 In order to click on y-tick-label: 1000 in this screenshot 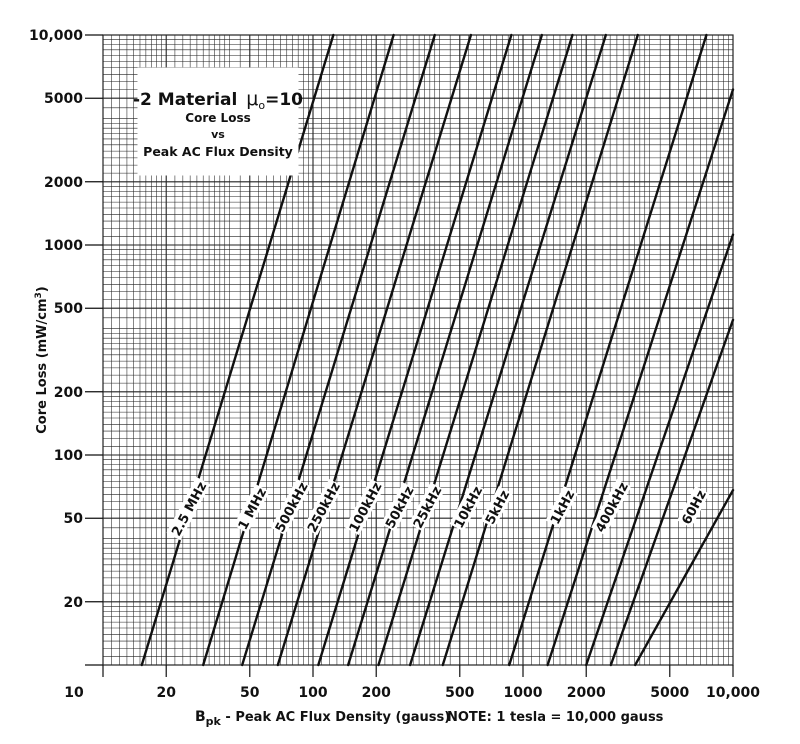, I will do `click(63, 246)`.